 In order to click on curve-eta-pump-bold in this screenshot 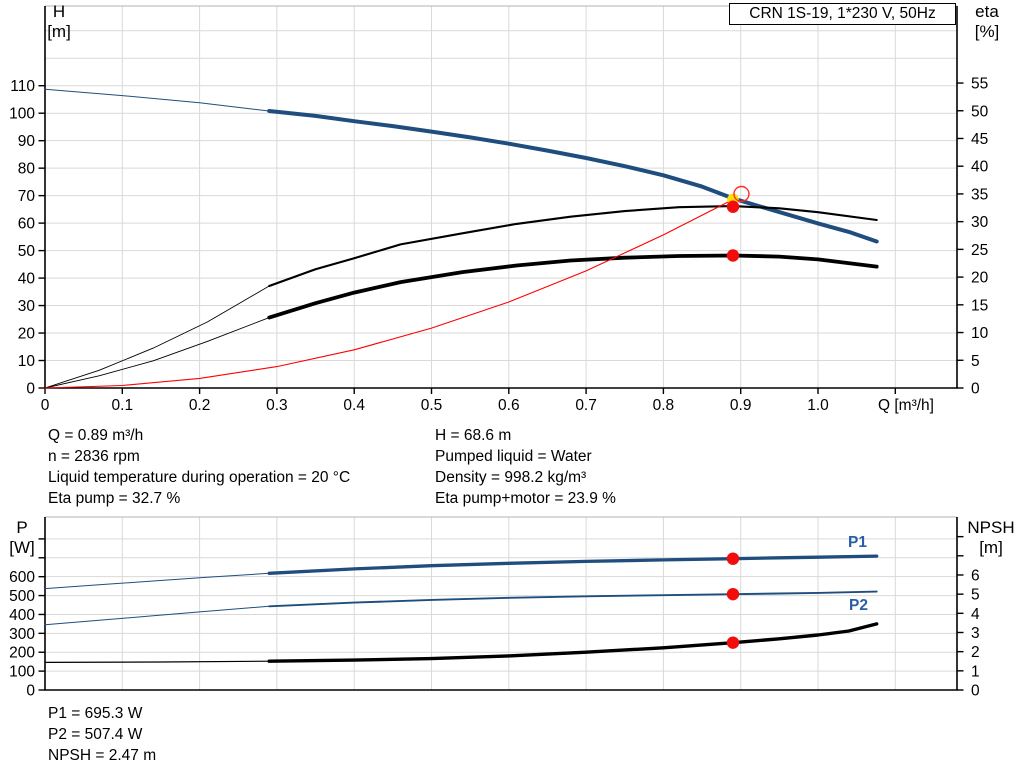, I will do `click(573, 246)`.